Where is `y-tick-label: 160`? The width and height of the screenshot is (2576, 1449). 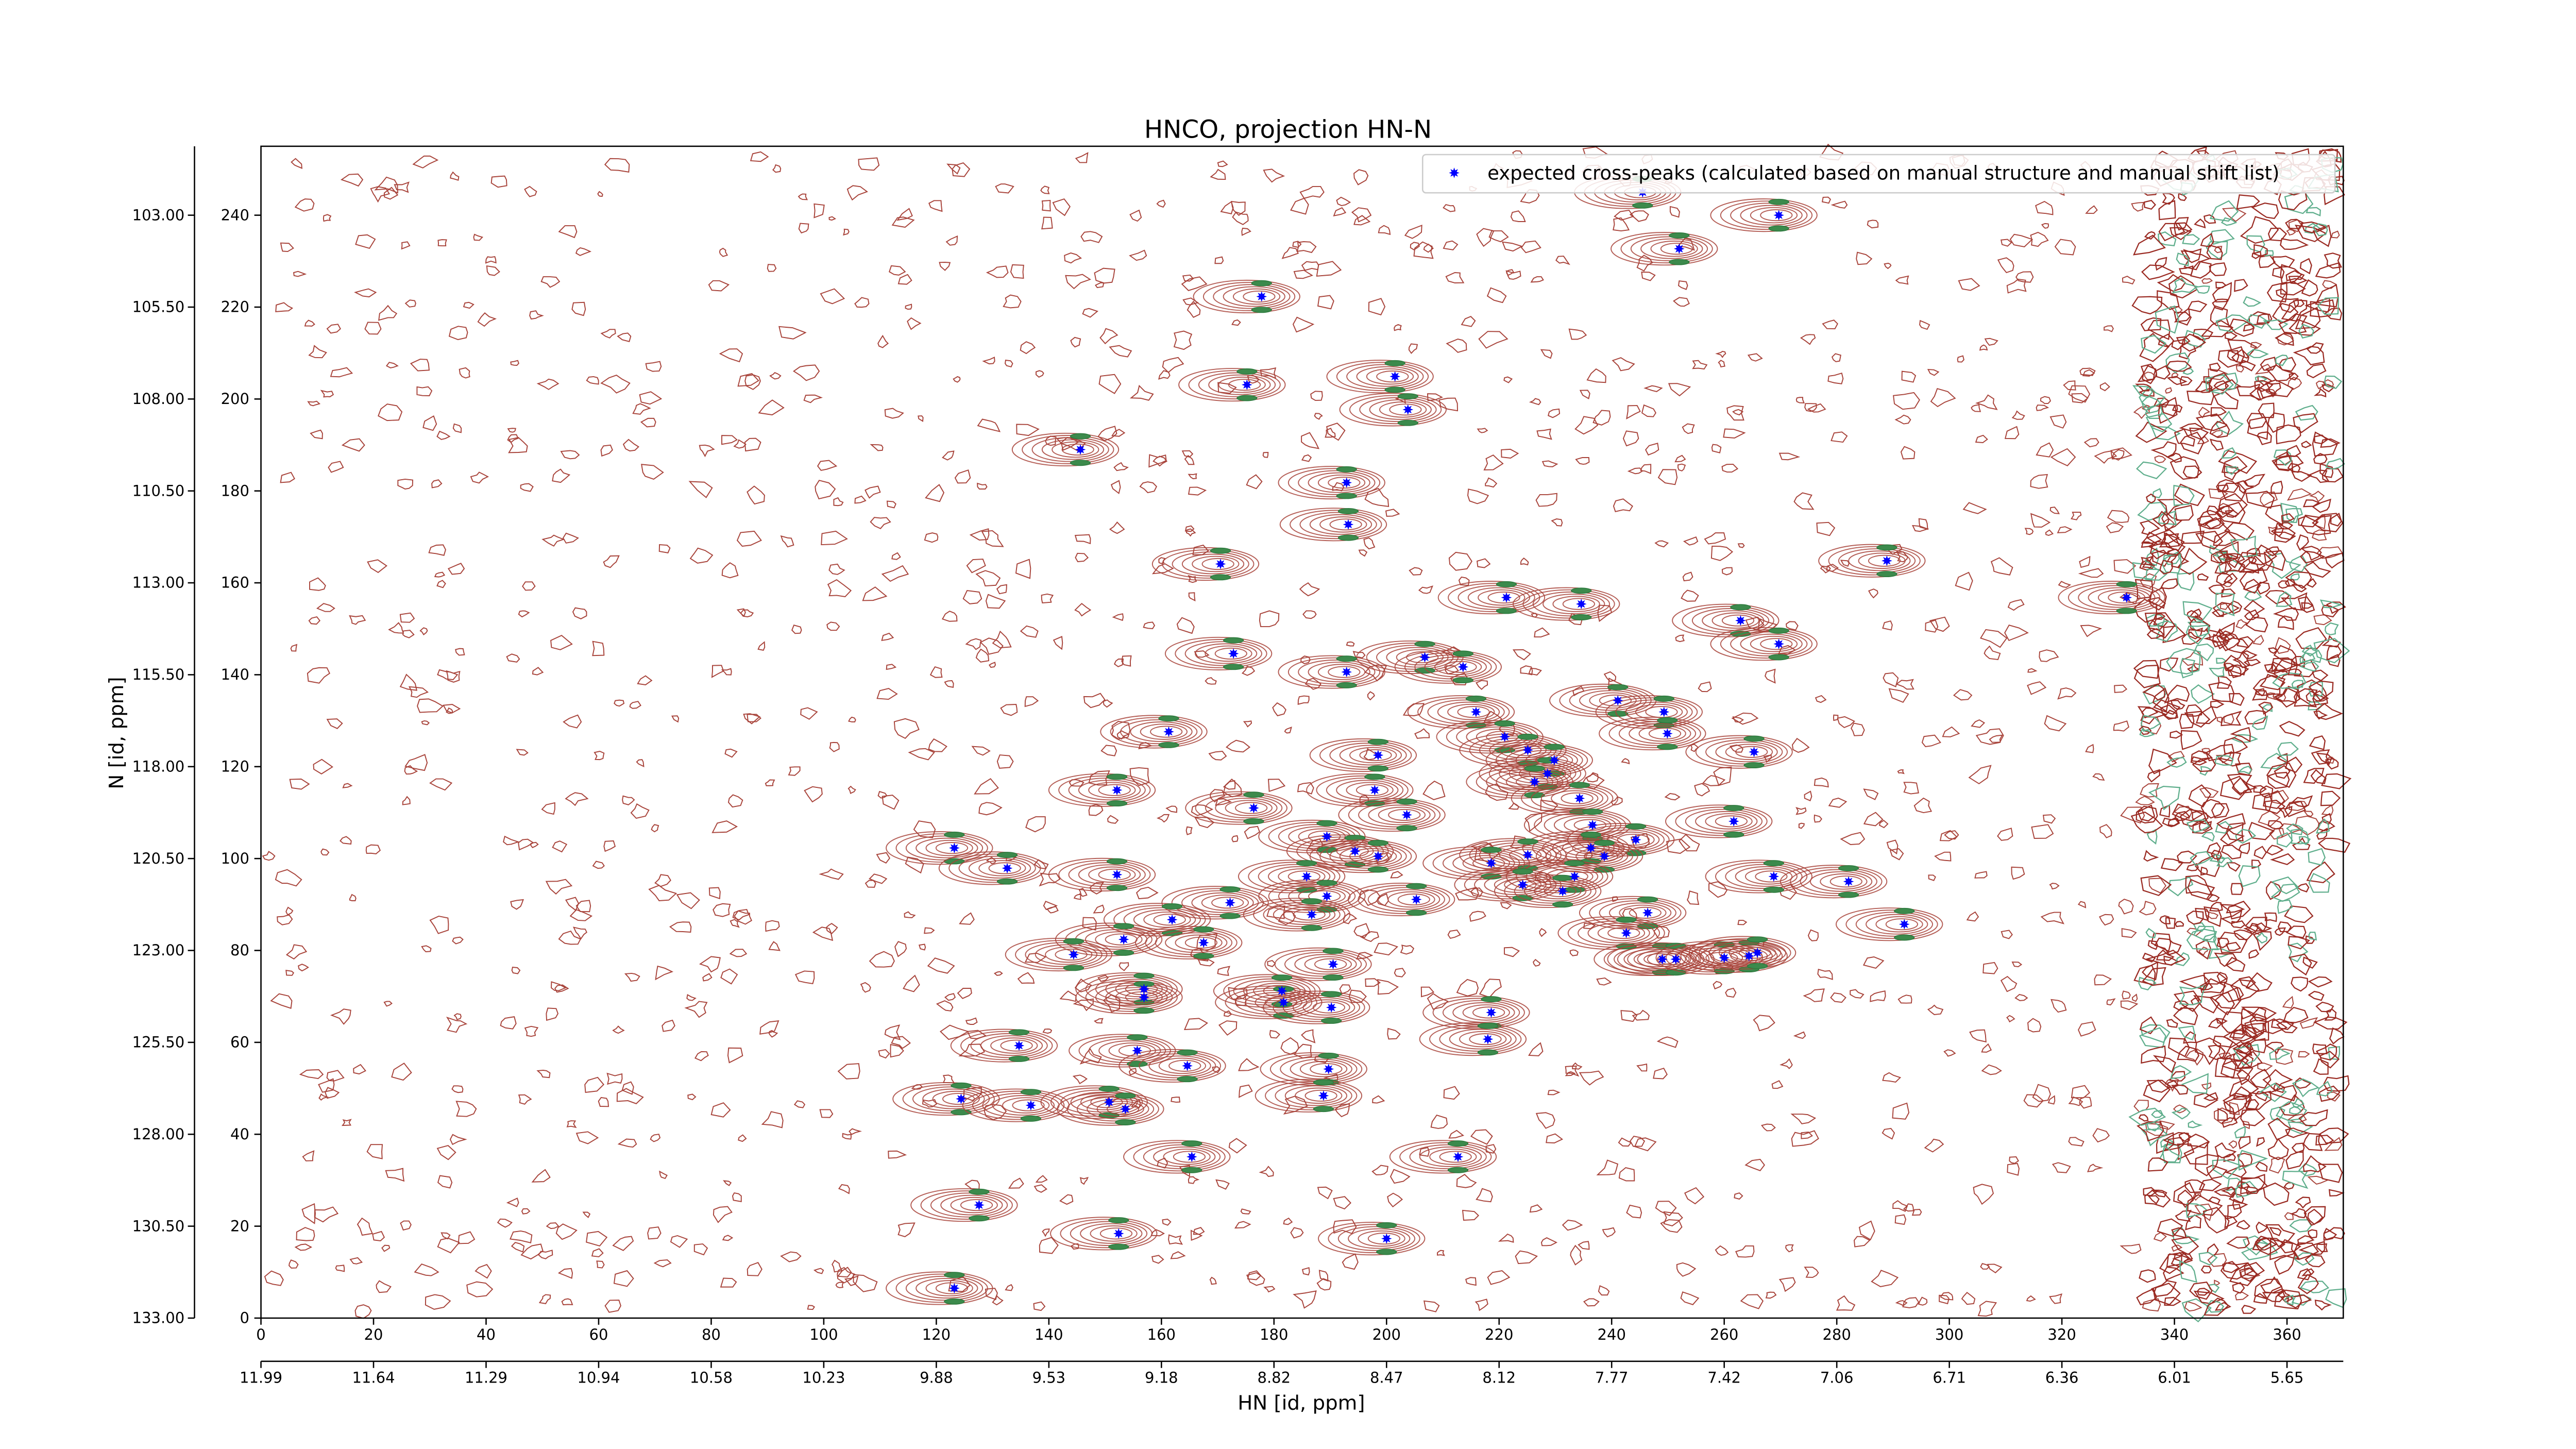 y-tick-label: 160 is located at coordinates (235, 583).